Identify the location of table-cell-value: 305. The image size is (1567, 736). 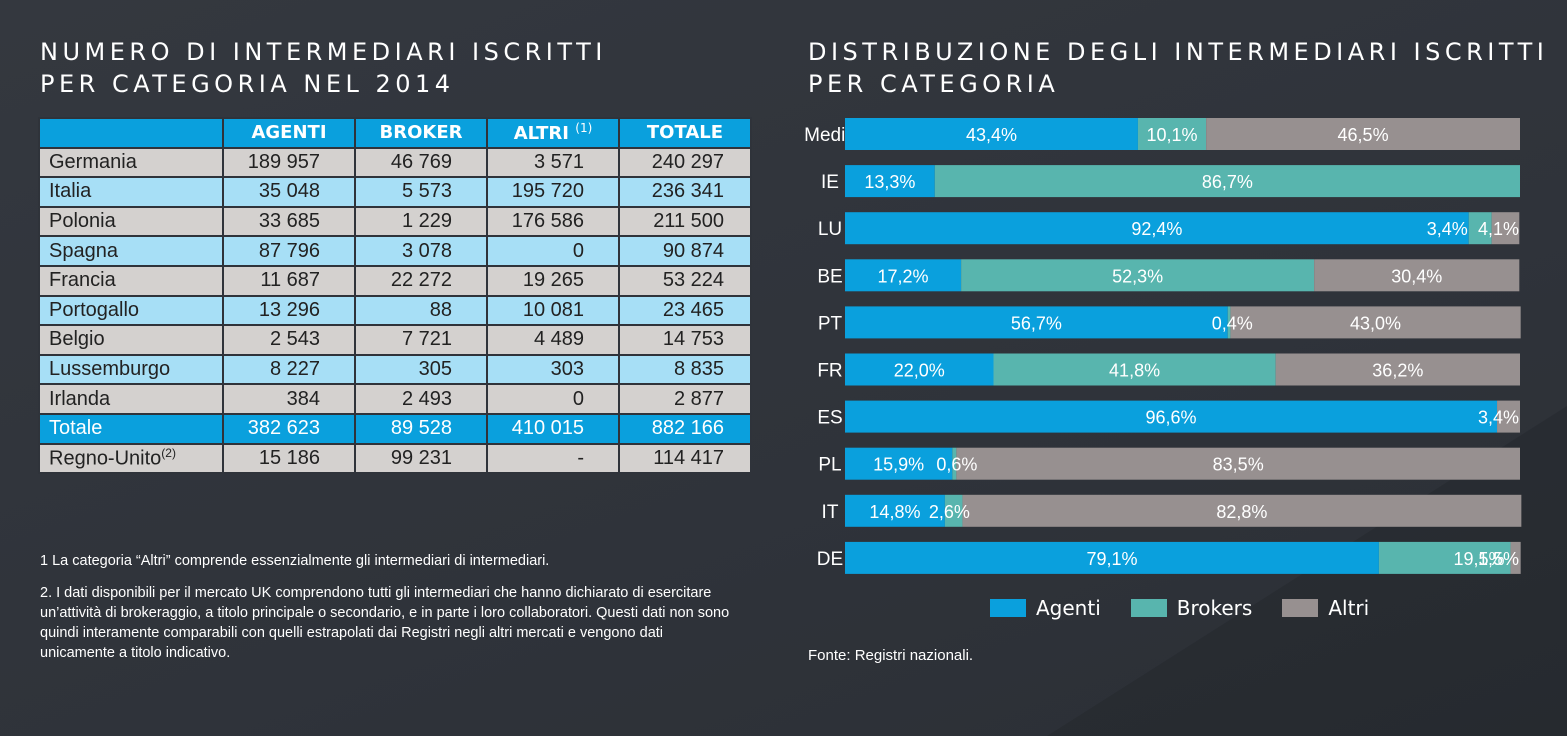
(421, 369).